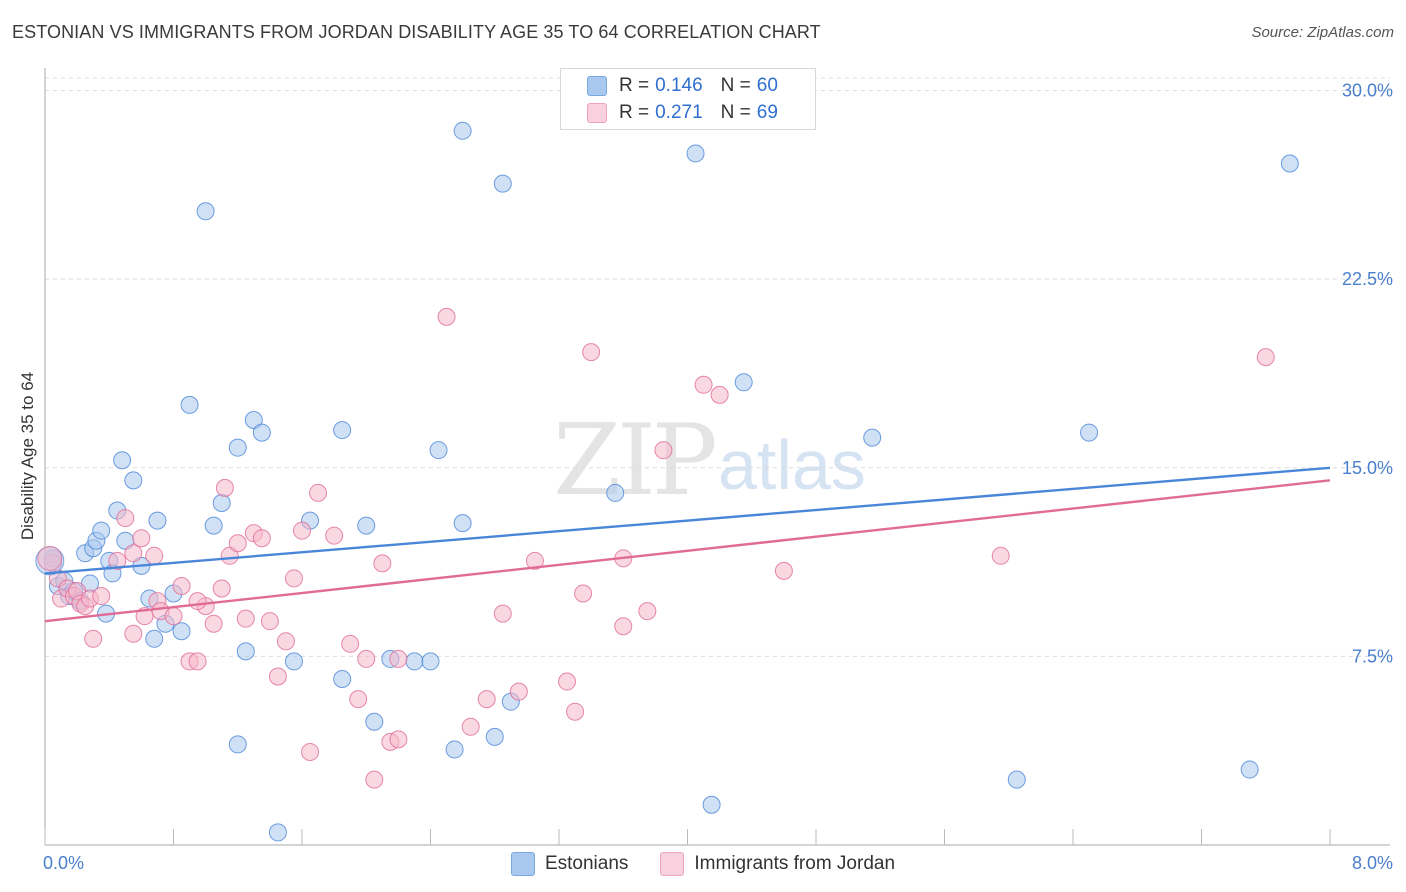  I want to click on y-tick-label: 30.0%, so click(1367, 91).